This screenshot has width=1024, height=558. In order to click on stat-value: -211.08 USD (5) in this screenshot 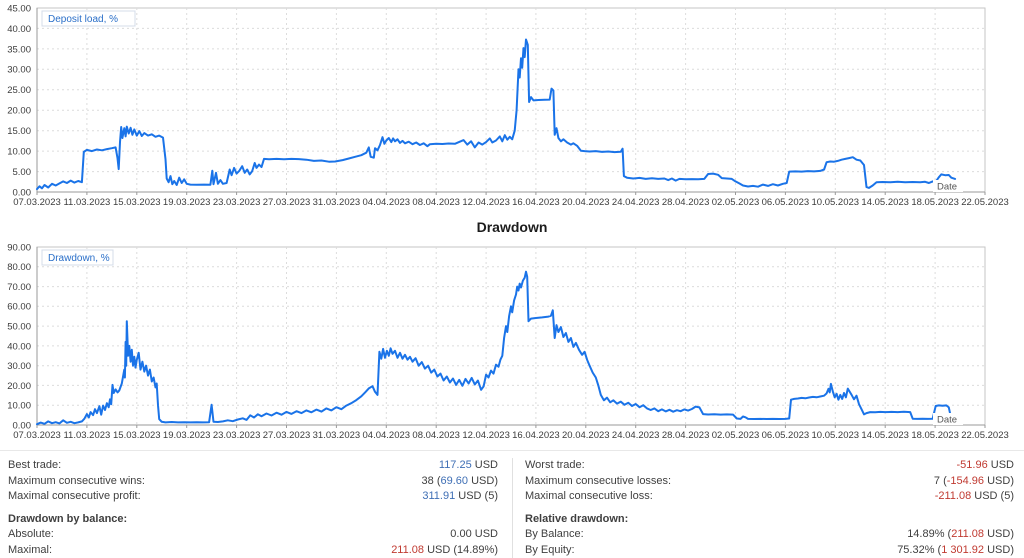, I will do `click(974, 496)`.